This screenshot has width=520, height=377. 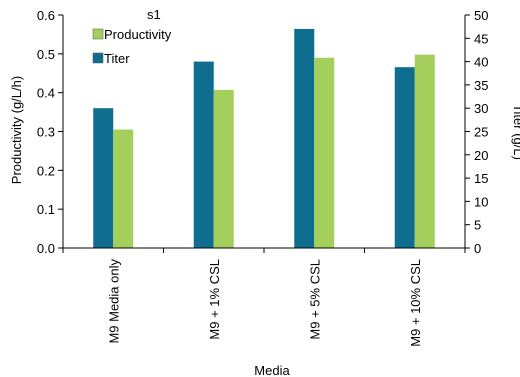 I want to click on legend-swatch-titer, so click(x=98, y=58).